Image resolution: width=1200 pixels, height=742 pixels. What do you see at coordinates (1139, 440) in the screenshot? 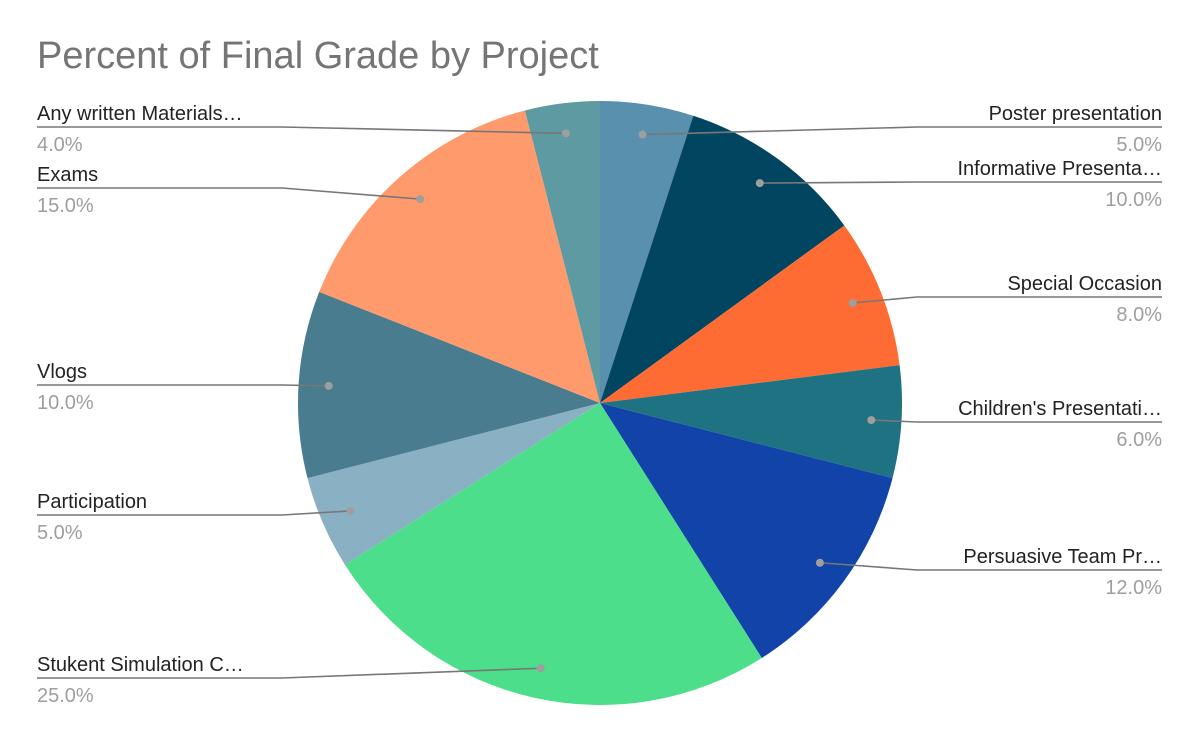
I see `slice-percent: 6.0%` at bounding box center [1139, 440].